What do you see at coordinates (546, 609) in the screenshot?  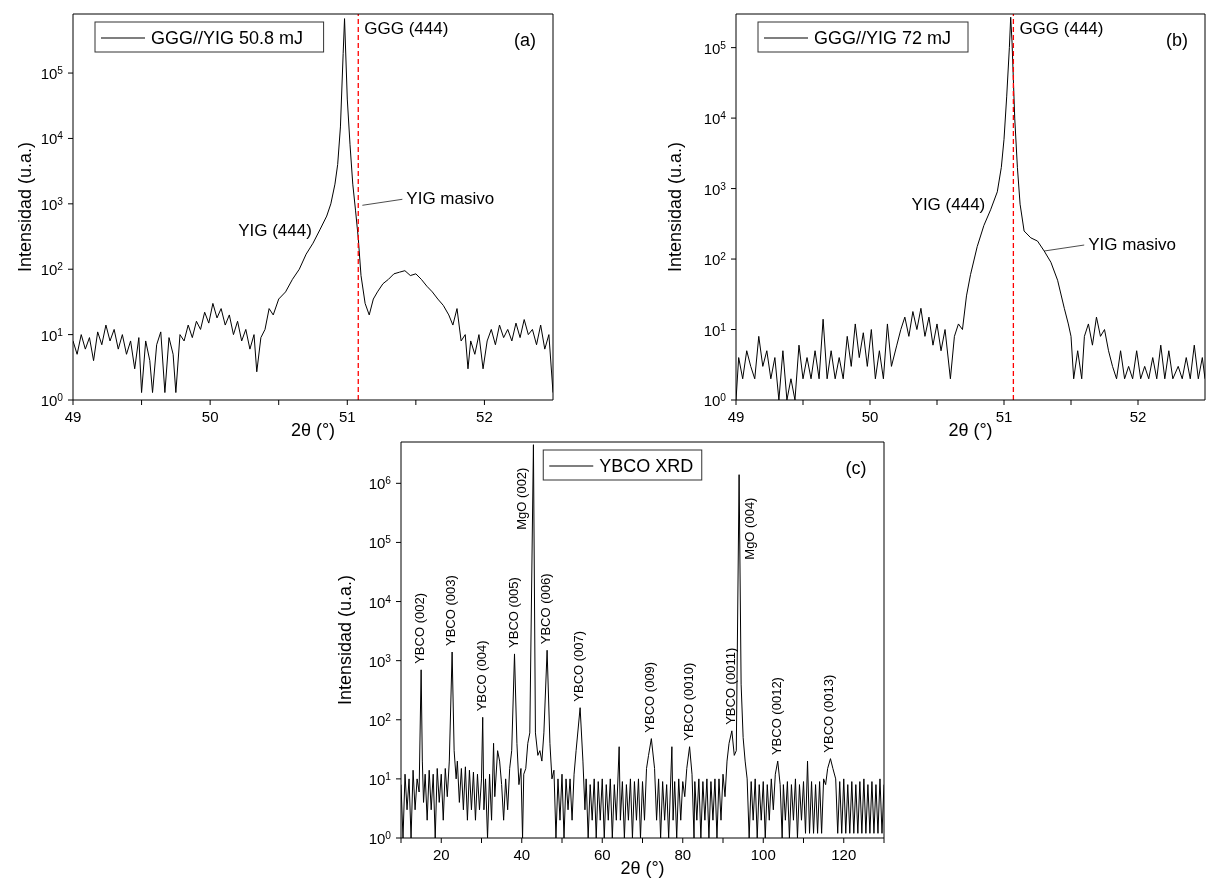 I see `annotation: YBCO (006)` at bounding box center [546, 609].